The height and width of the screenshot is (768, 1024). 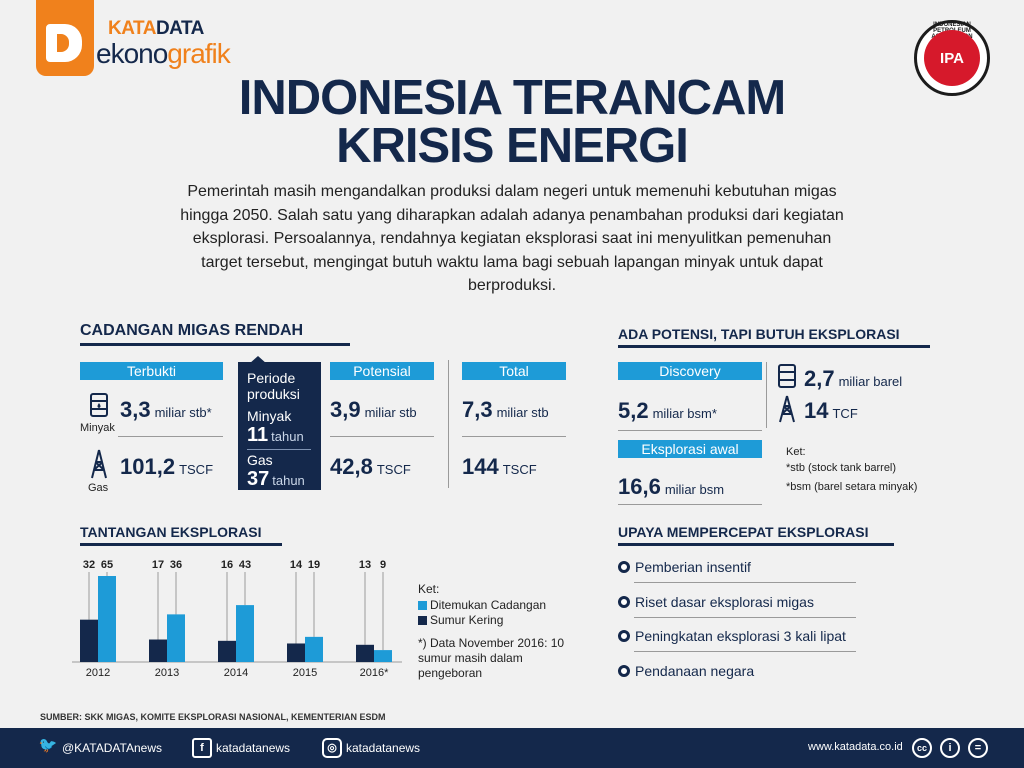 What do you see at coordinates (48, 745) in the screenshot?
I see `twitter-icon: 🐦` at bounding box center [48, 745].